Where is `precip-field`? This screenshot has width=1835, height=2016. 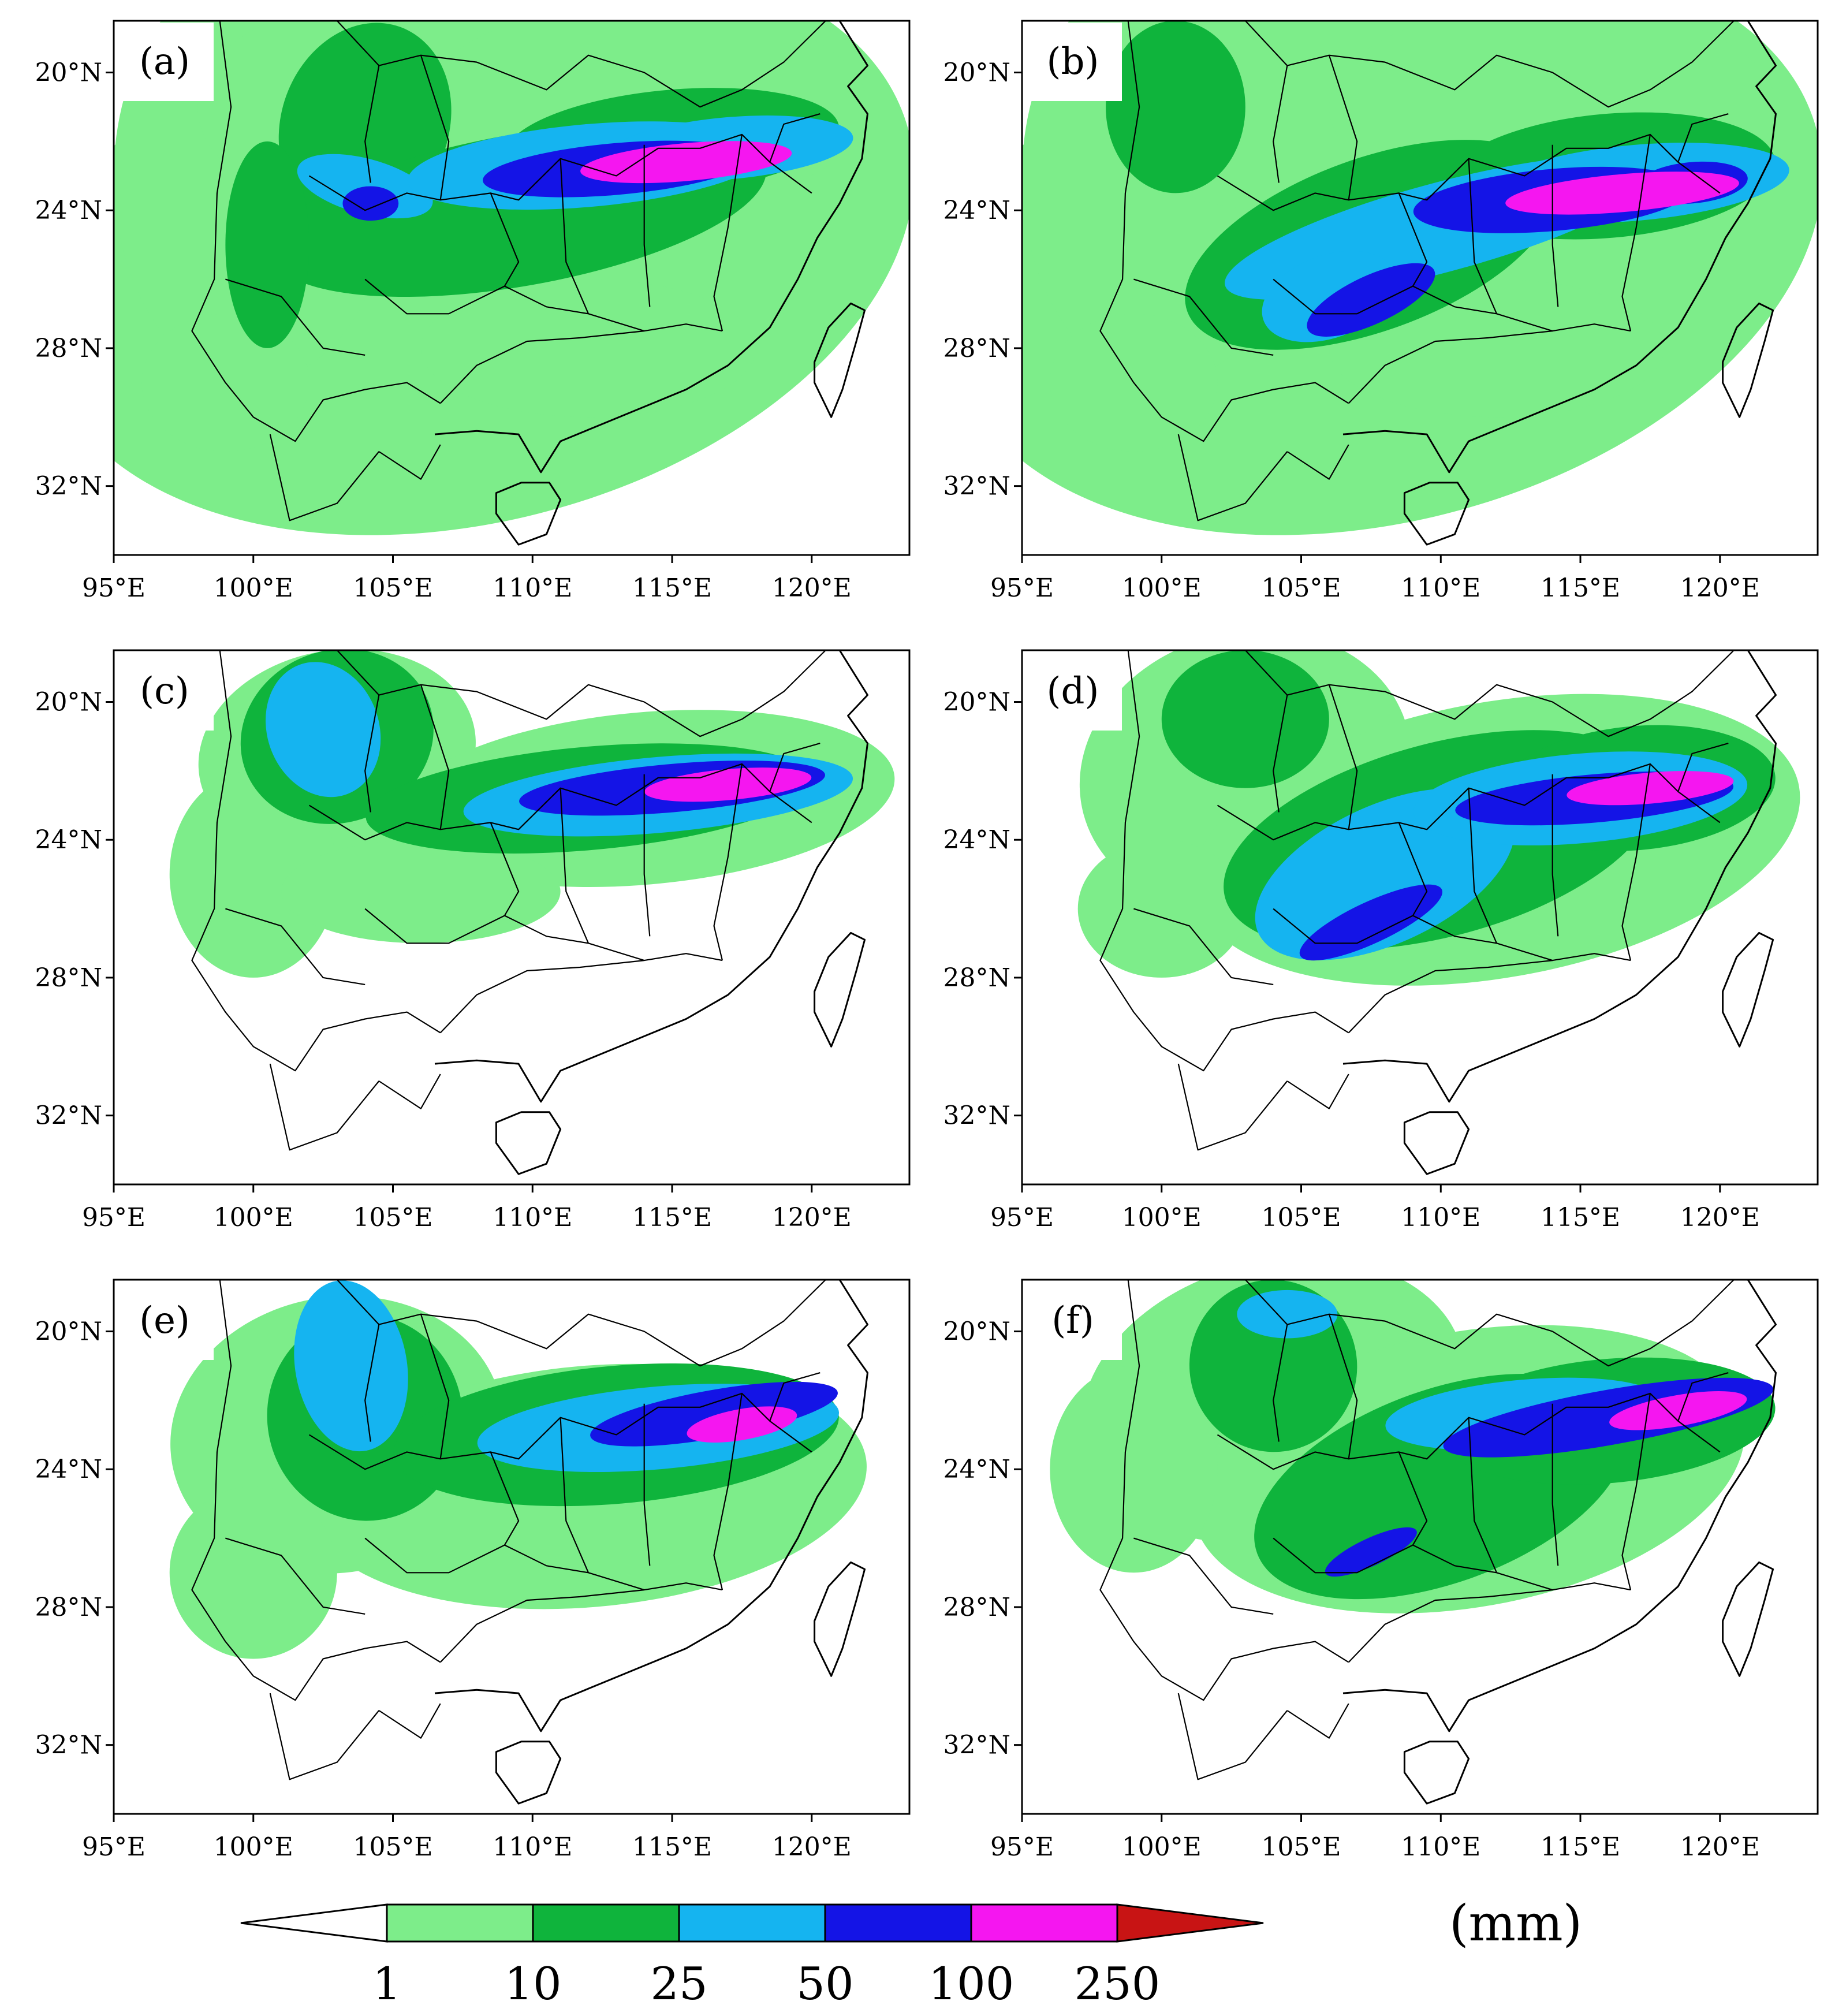
precip-field is located at coordinates (1438, 818).